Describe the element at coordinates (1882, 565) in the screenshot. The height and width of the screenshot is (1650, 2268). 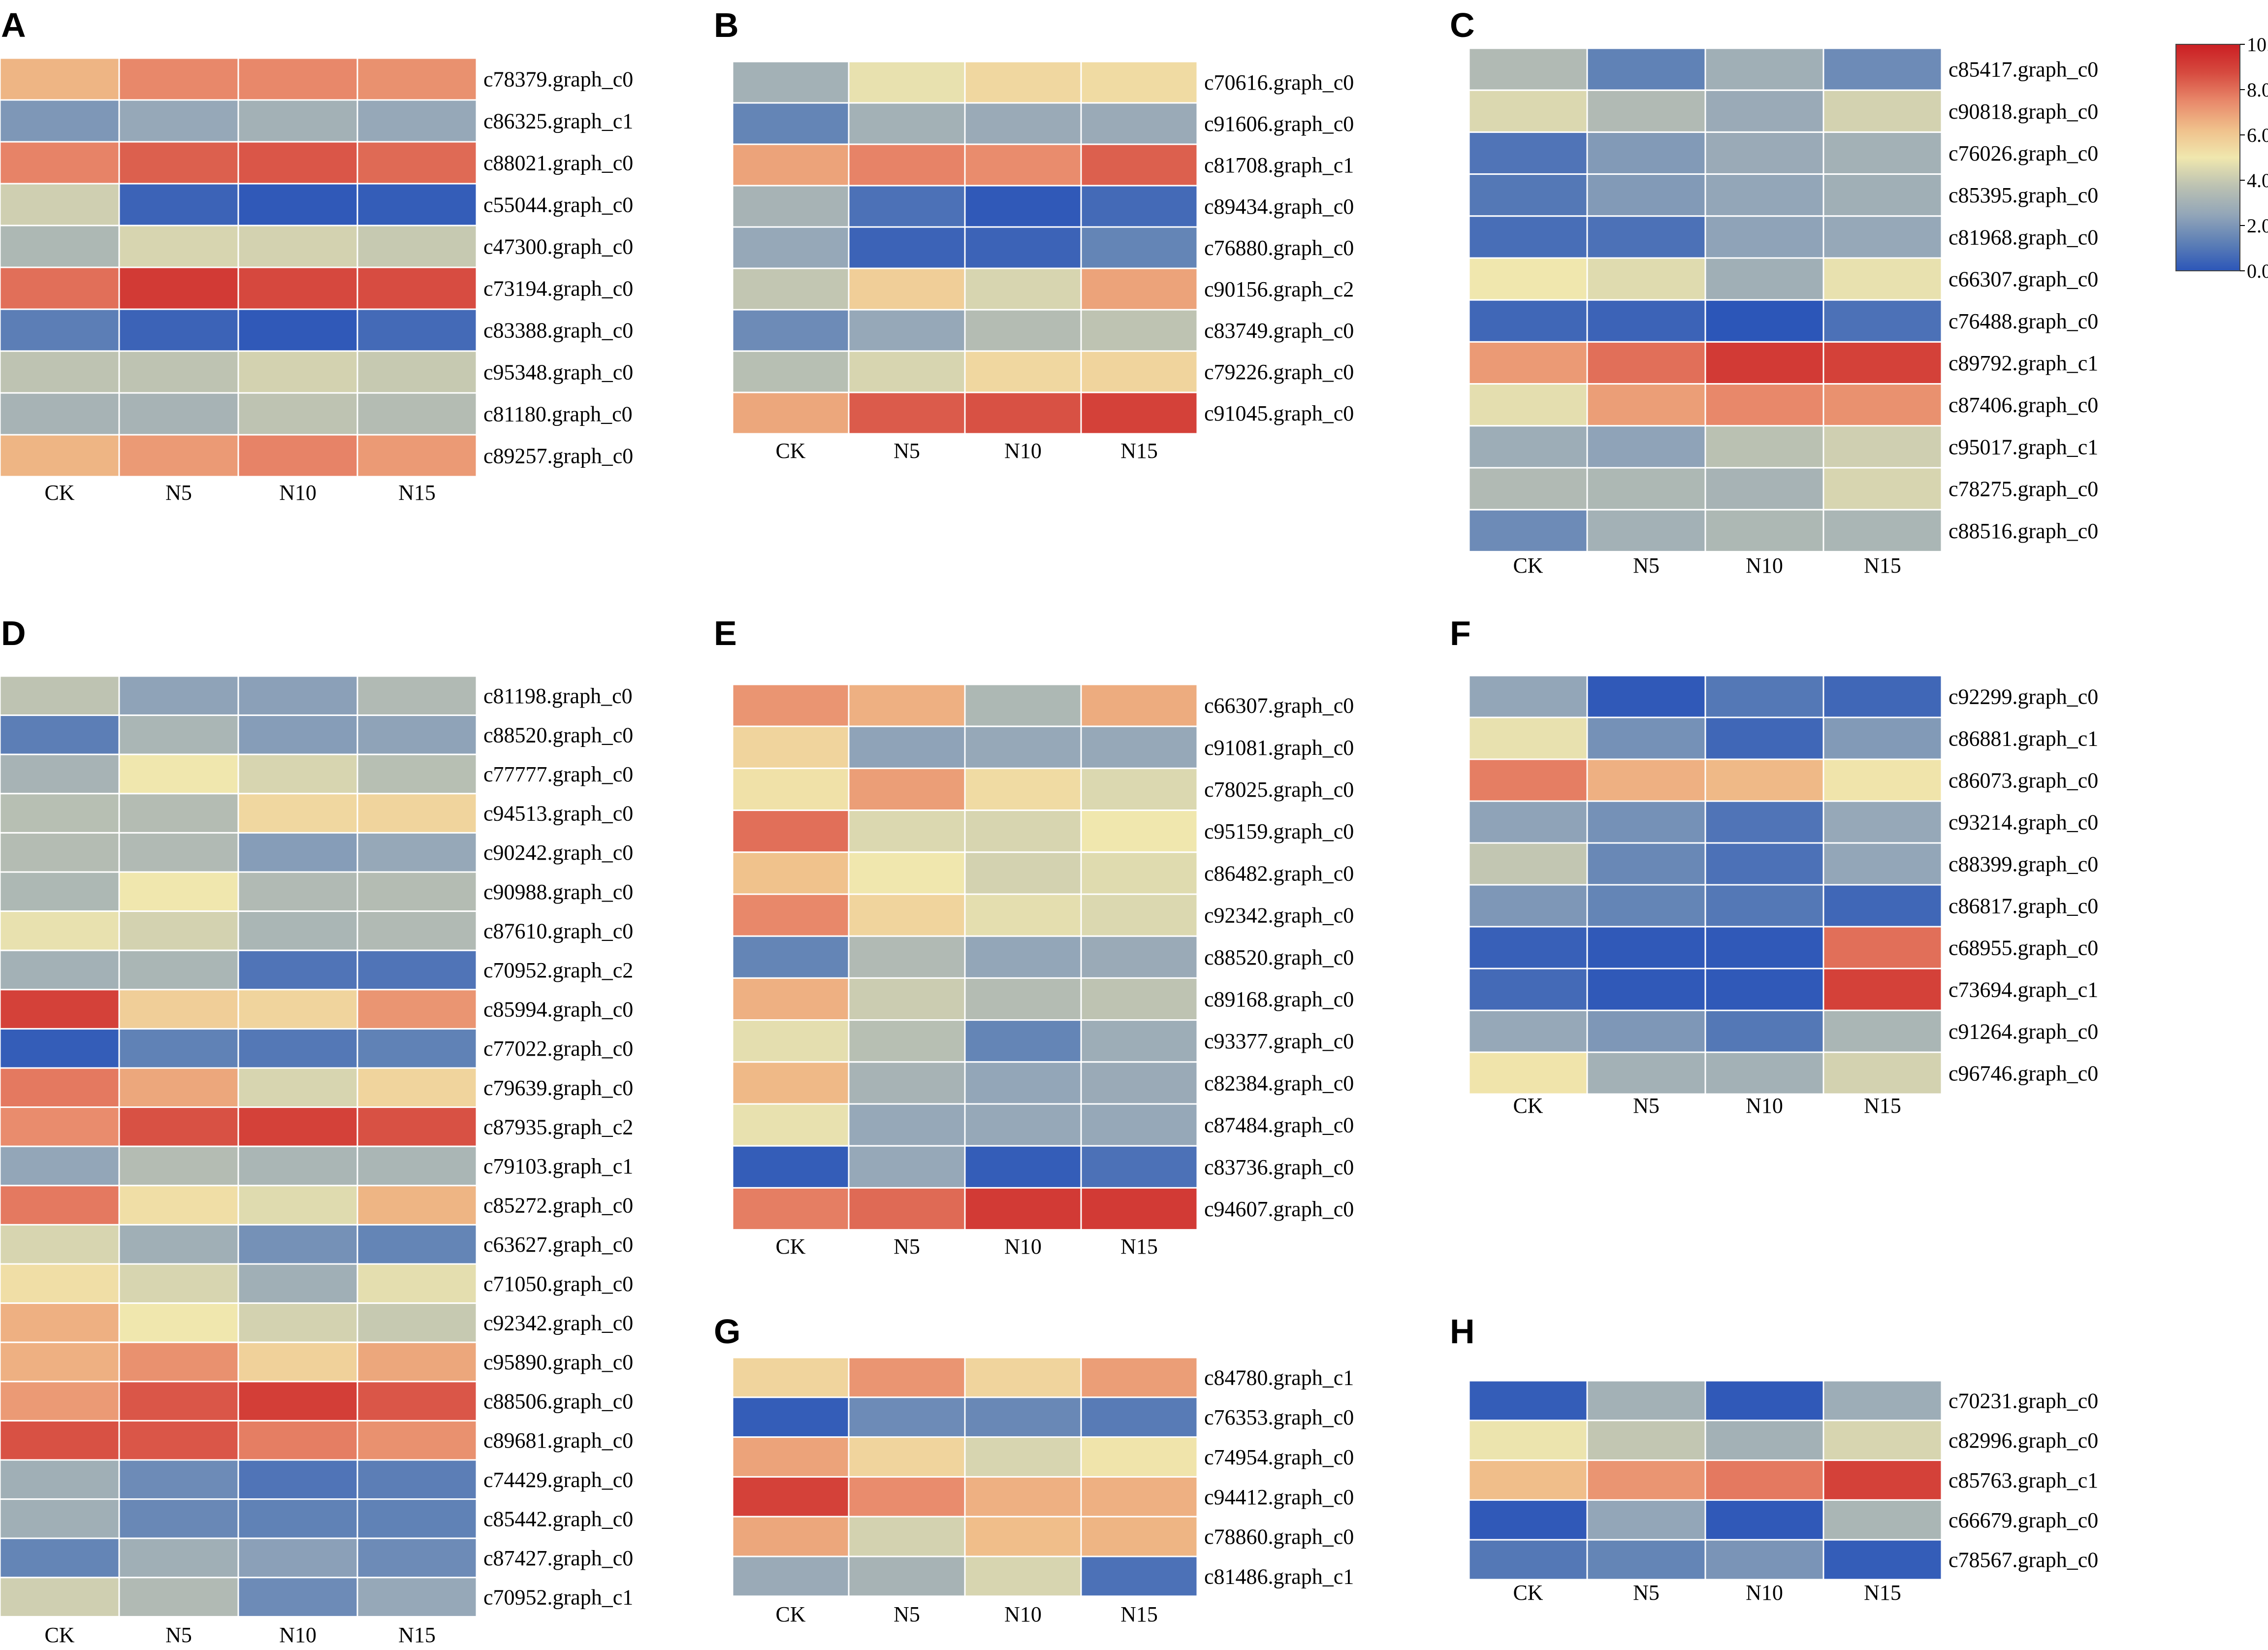
I see `column-label-n15: N15` at that location.